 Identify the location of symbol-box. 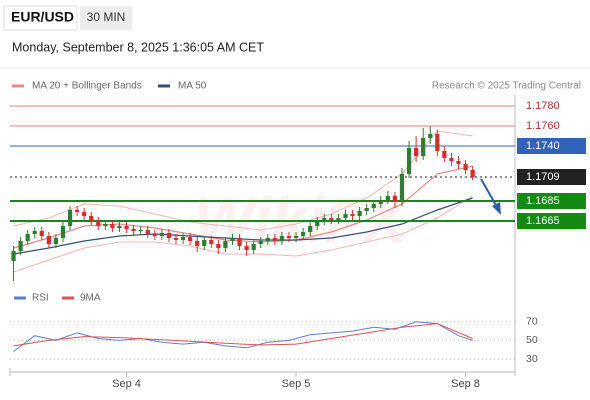
(40, 18).